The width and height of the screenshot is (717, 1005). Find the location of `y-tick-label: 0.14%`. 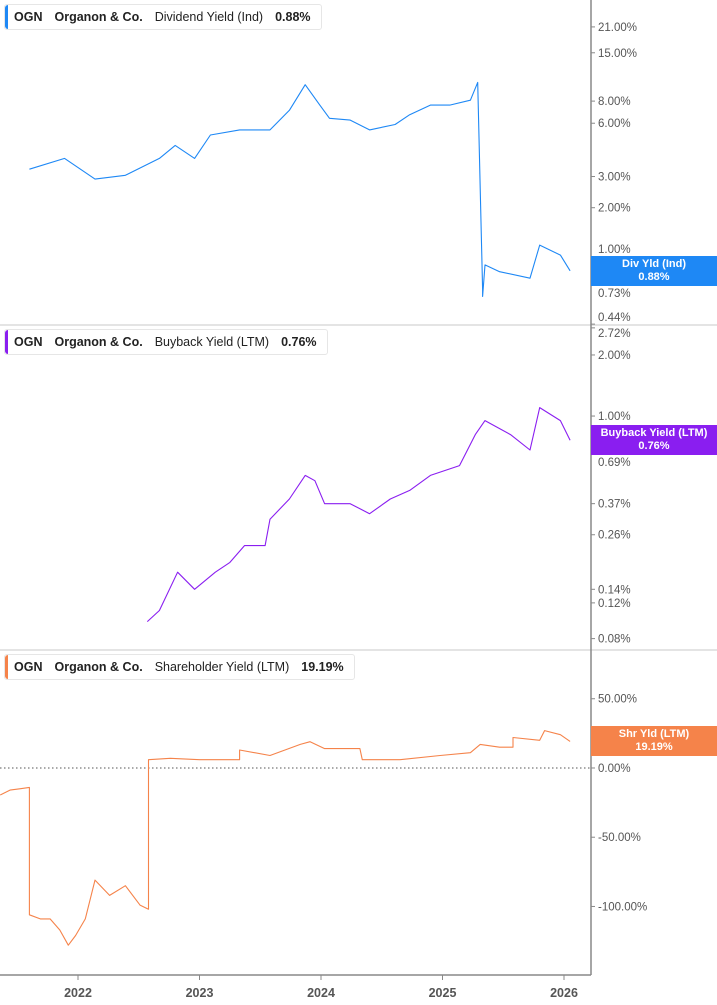

y-tick-label: 0.14% is located at coordinates (614, 590).